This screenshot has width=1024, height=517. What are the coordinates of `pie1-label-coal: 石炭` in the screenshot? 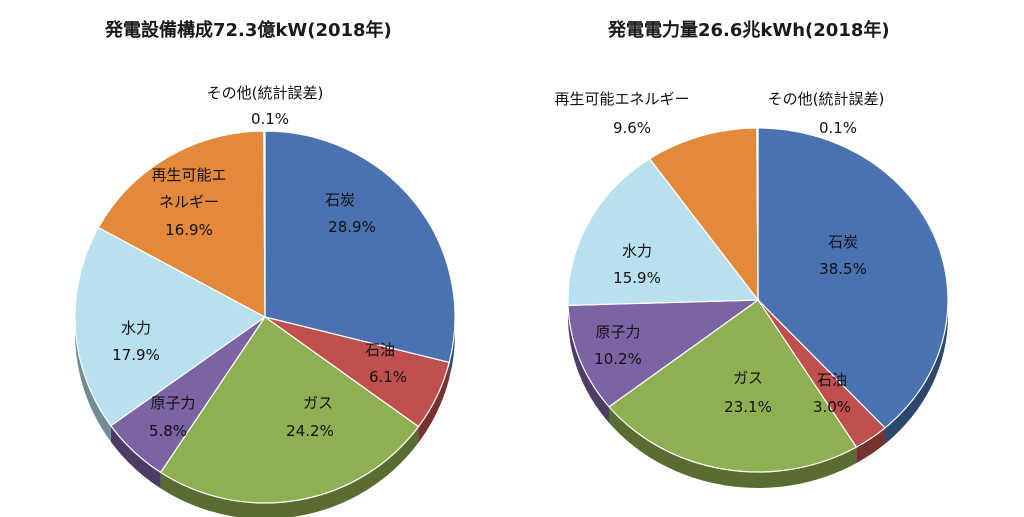 It's located at (340, 200).